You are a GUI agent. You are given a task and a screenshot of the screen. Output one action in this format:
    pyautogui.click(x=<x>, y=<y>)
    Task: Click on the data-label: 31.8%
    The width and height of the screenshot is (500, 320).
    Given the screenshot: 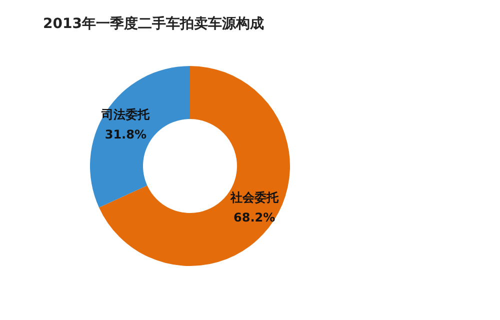 What is the action you would take?
    pyautogui.click(x=125, y=135)
    